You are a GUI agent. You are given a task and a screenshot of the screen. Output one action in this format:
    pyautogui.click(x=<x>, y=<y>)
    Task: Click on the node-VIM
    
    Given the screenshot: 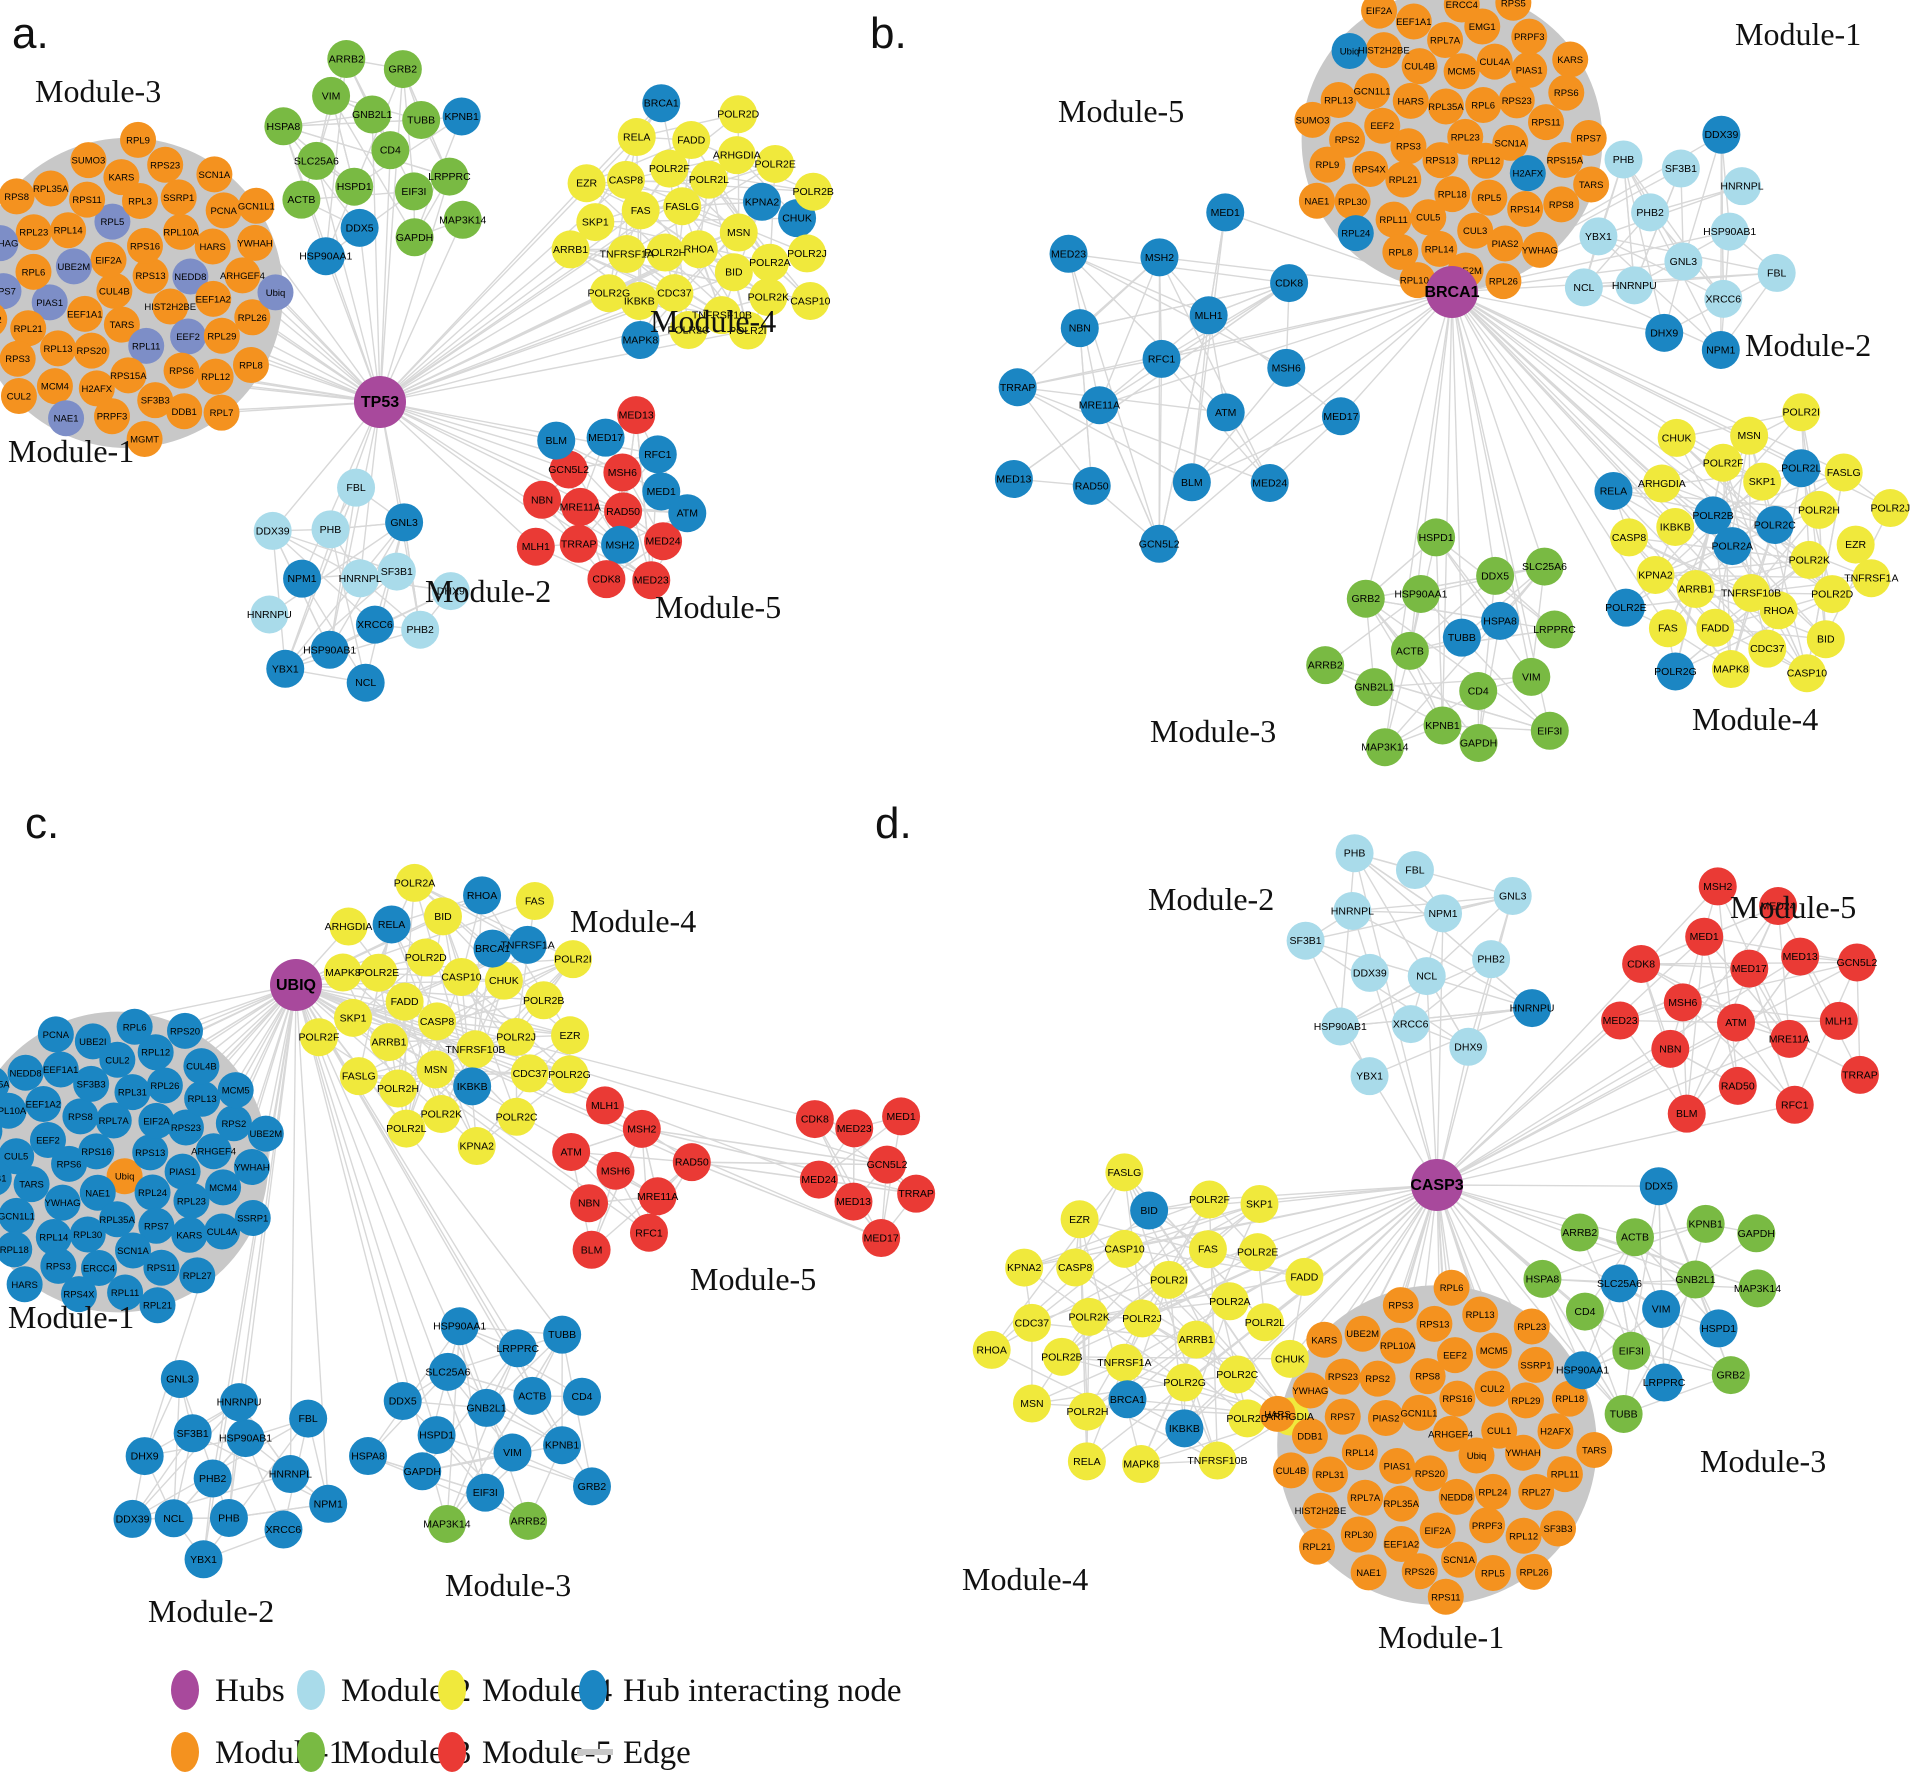 What is the action you would take?
    pyautogui.click(x=1661, y=1309)
    